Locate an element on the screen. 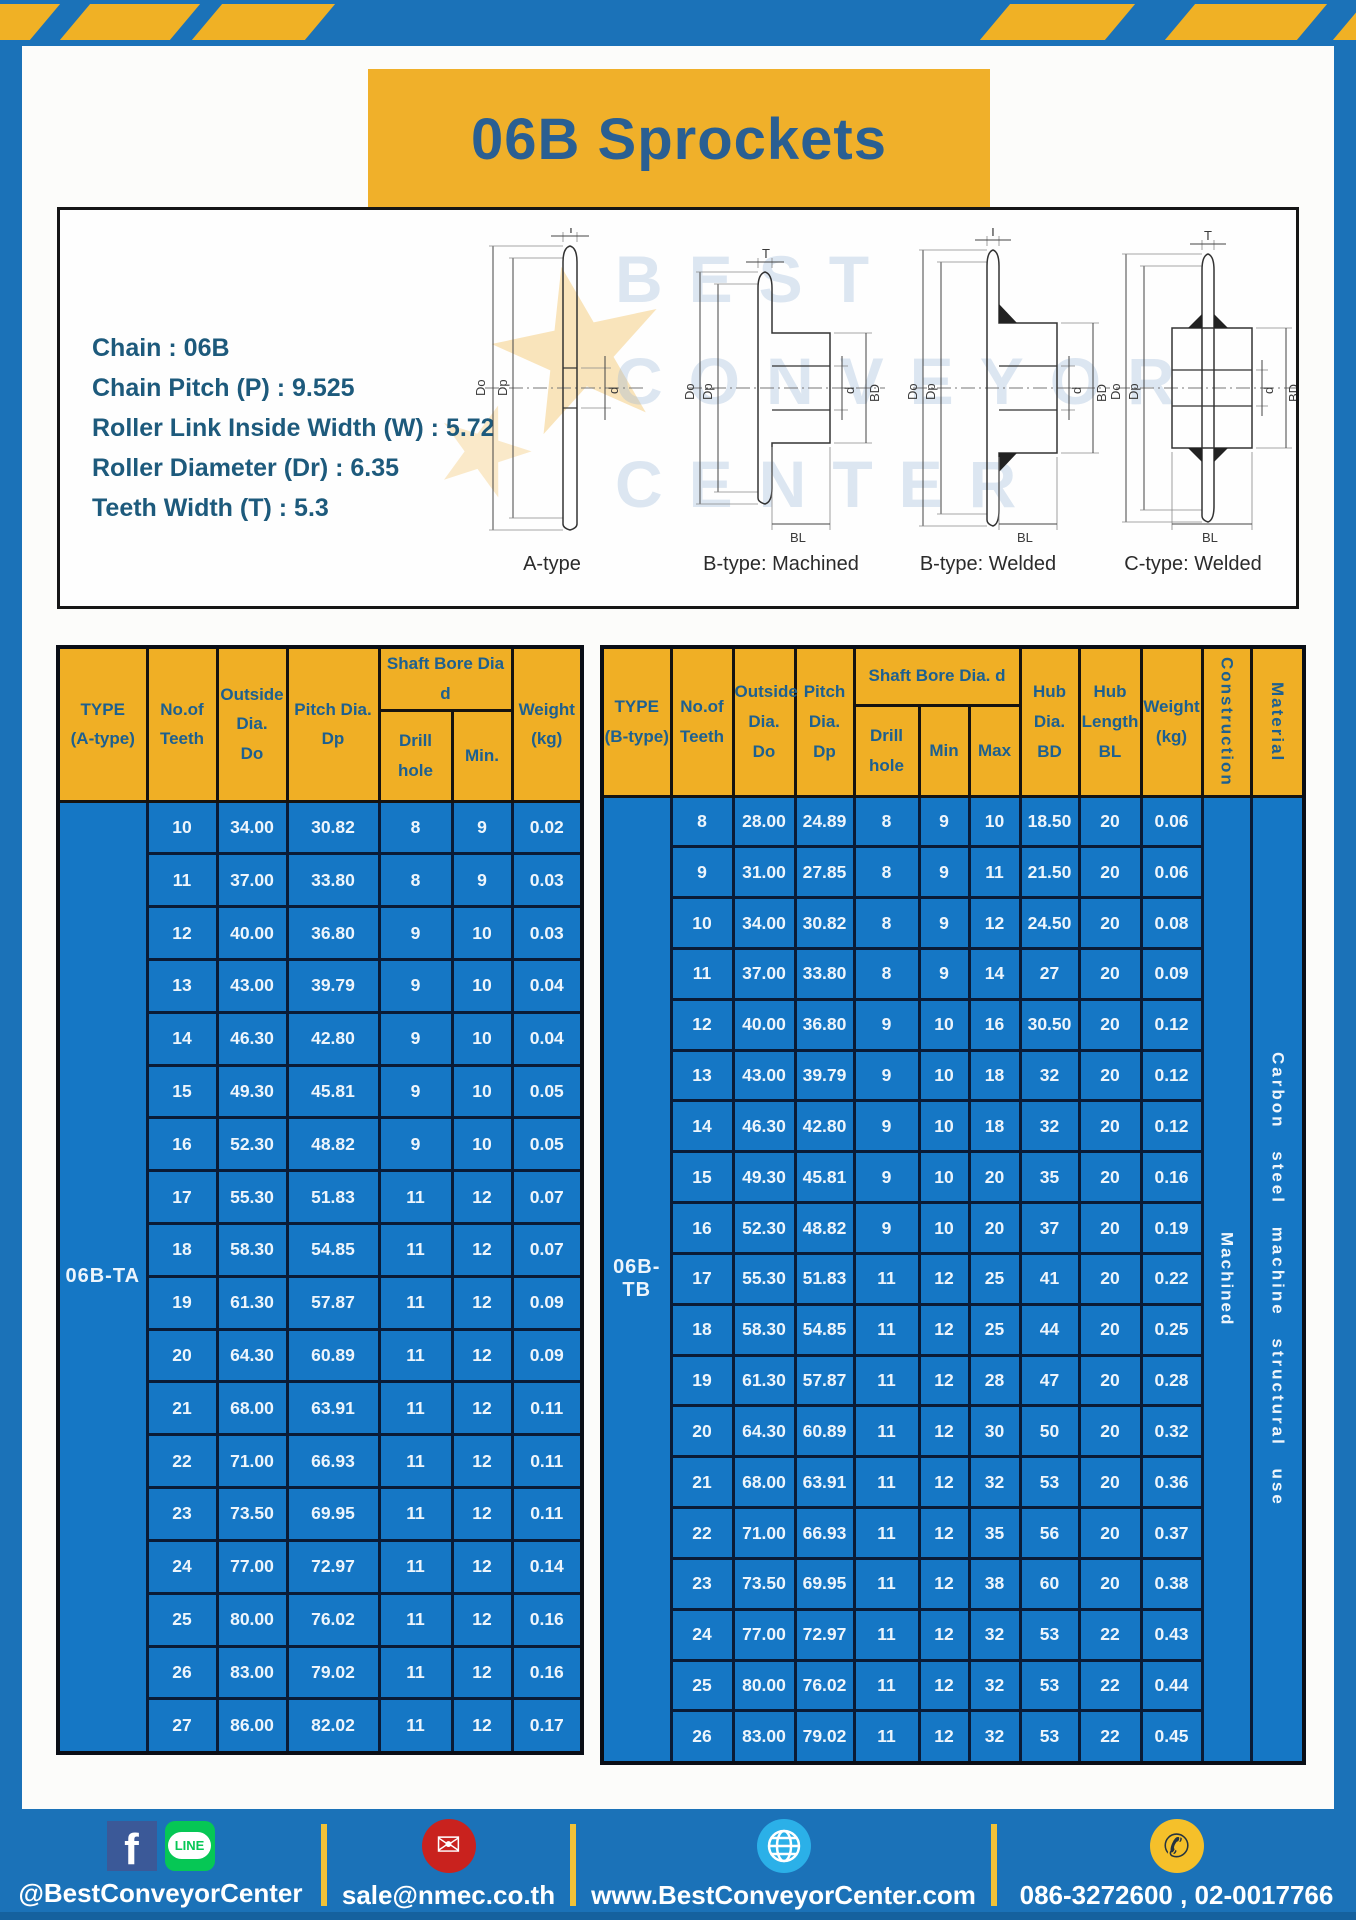 This screenshot has height=1920, width=1356. table-cell: 53 is located at coordinates (1049, 1634).